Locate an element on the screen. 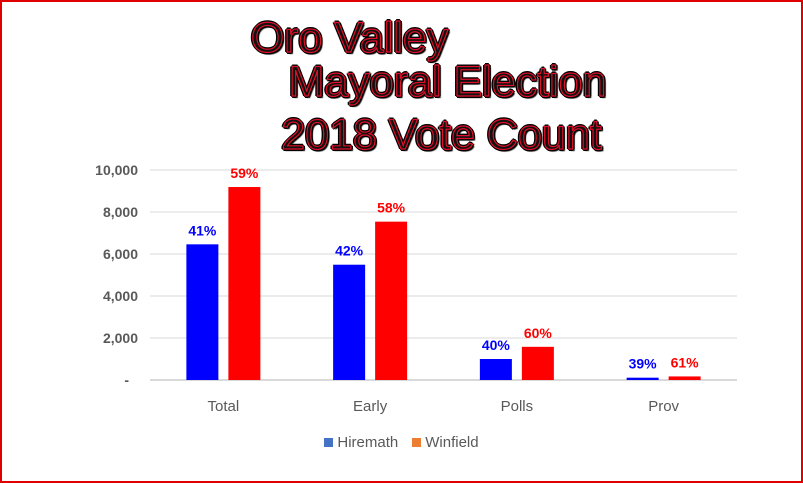 This screenshot has width=803, height=483. legend: Hiremath Winfield is located at coordinates (401, 442).